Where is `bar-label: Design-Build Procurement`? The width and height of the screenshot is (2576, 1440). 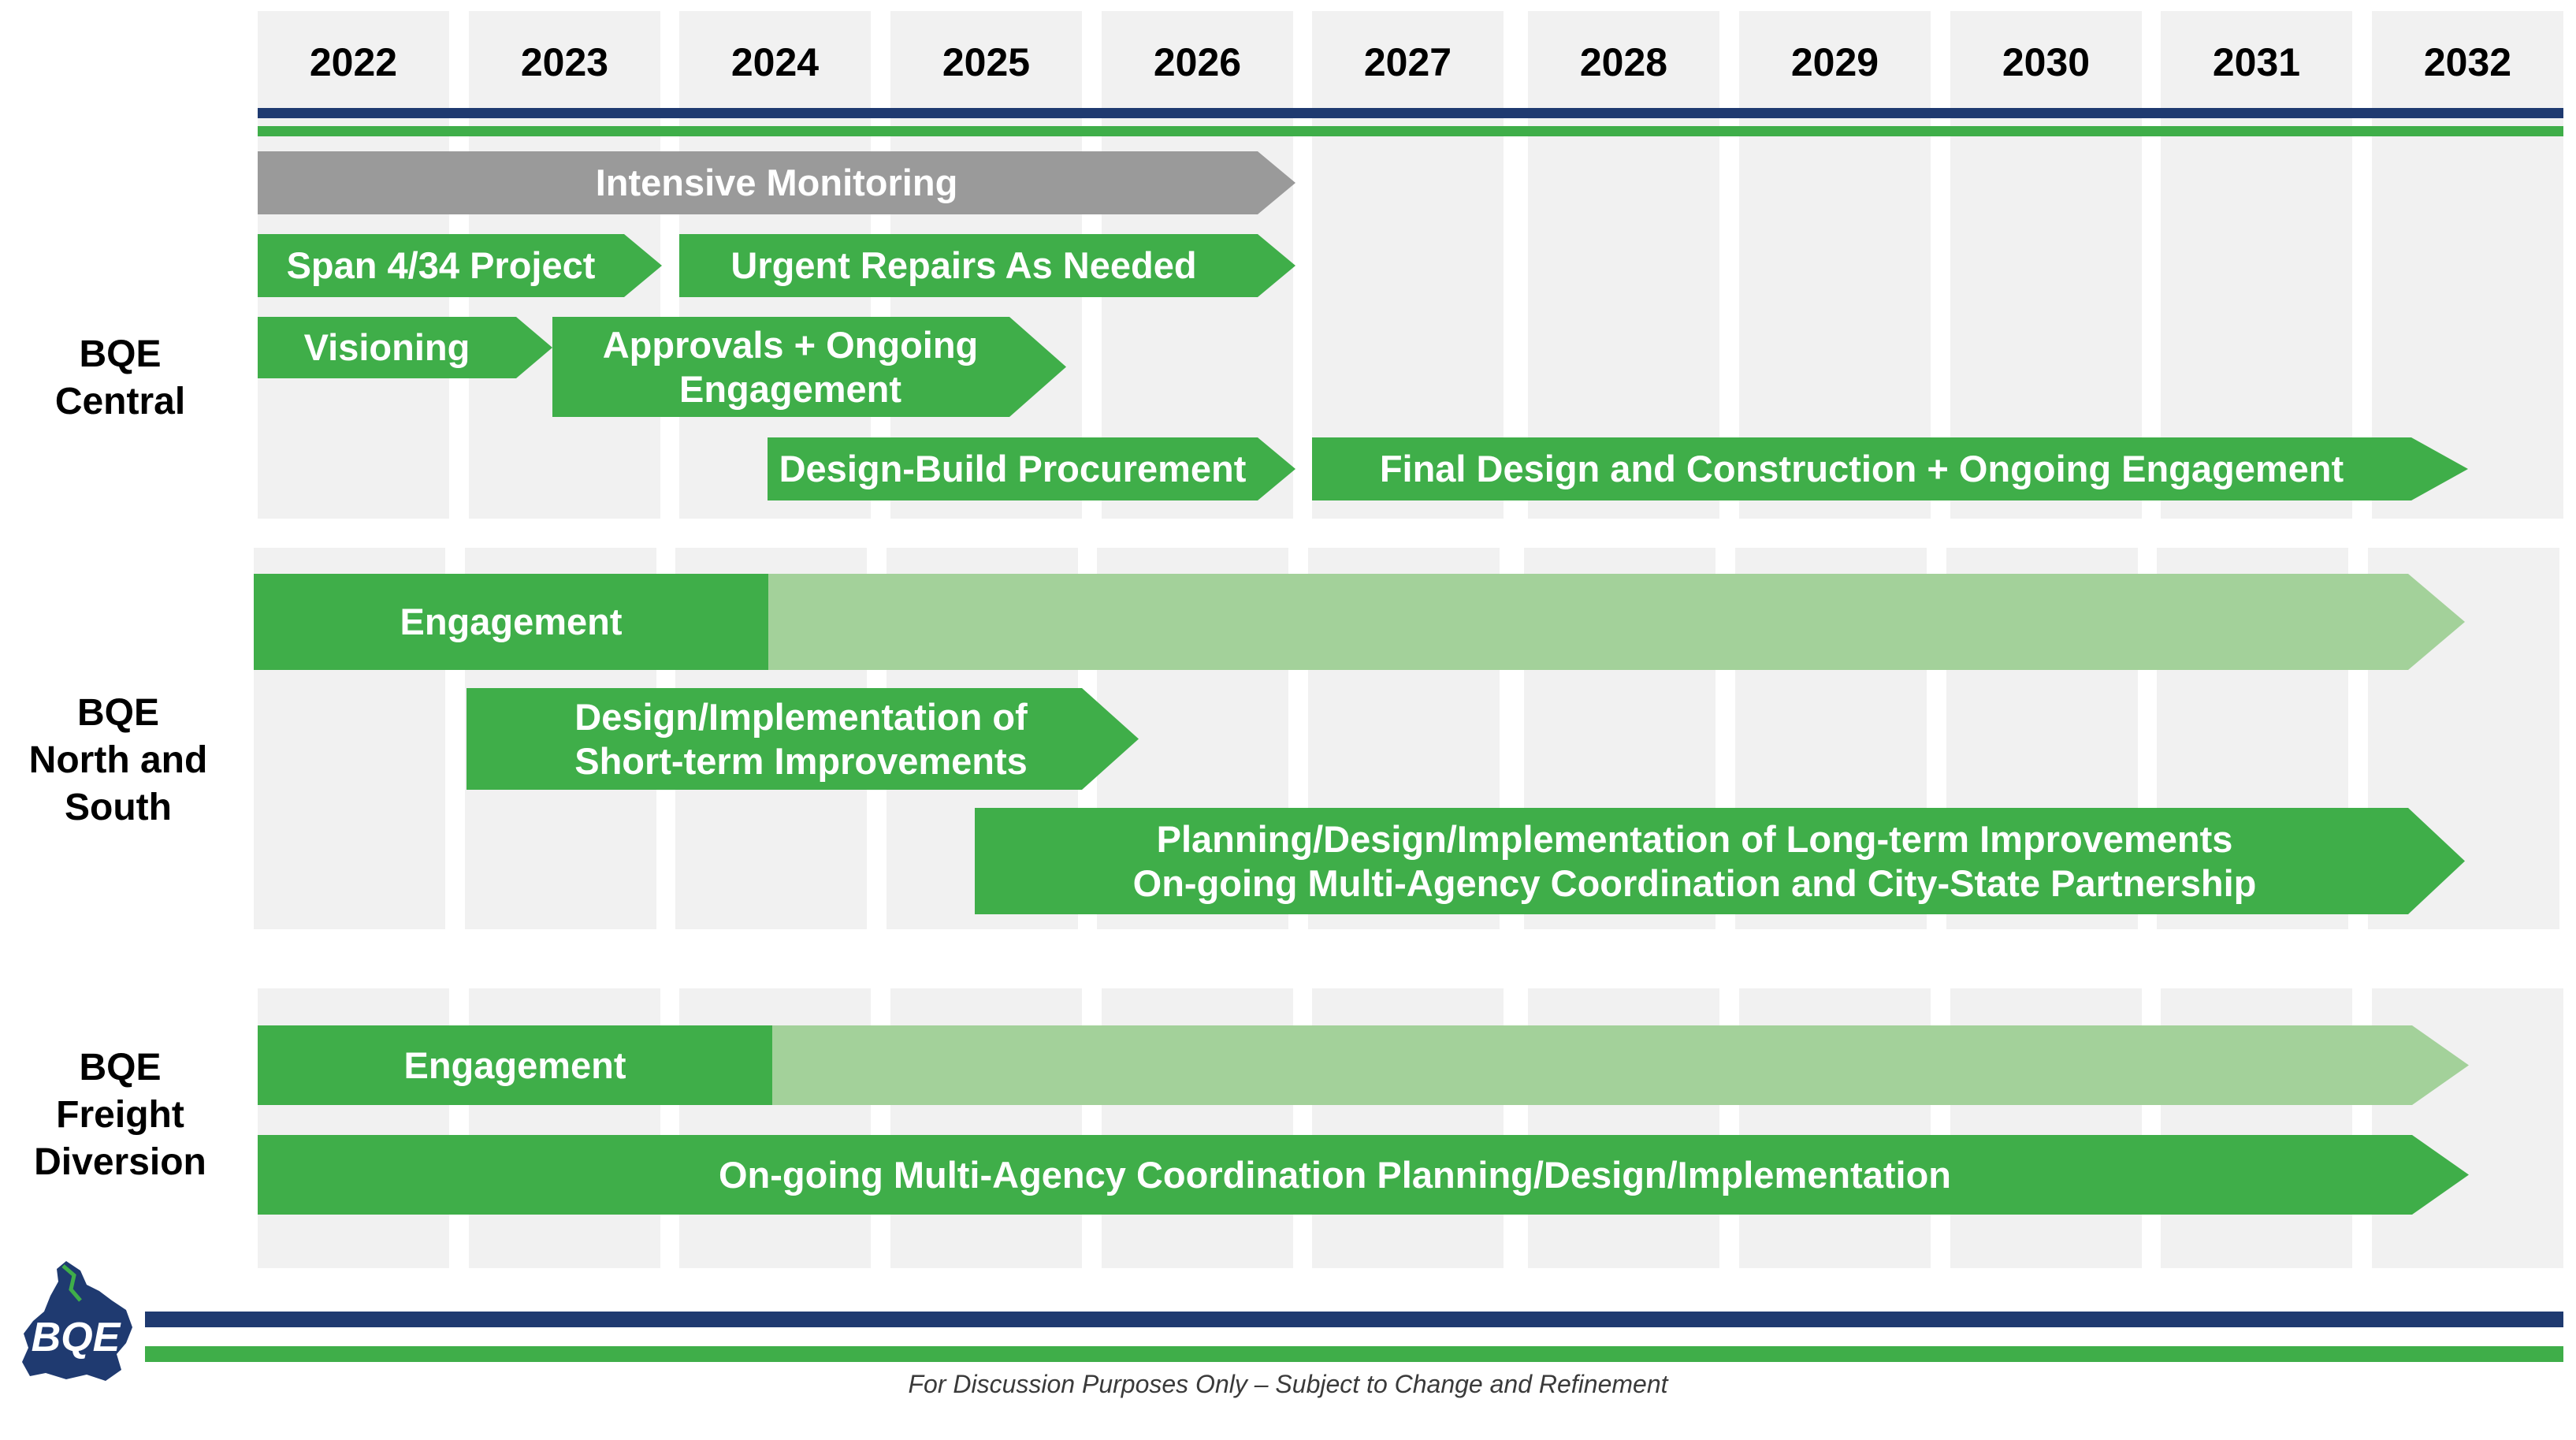
bar-label: Design-Build Procurement is located at coordinates (1013, 469).